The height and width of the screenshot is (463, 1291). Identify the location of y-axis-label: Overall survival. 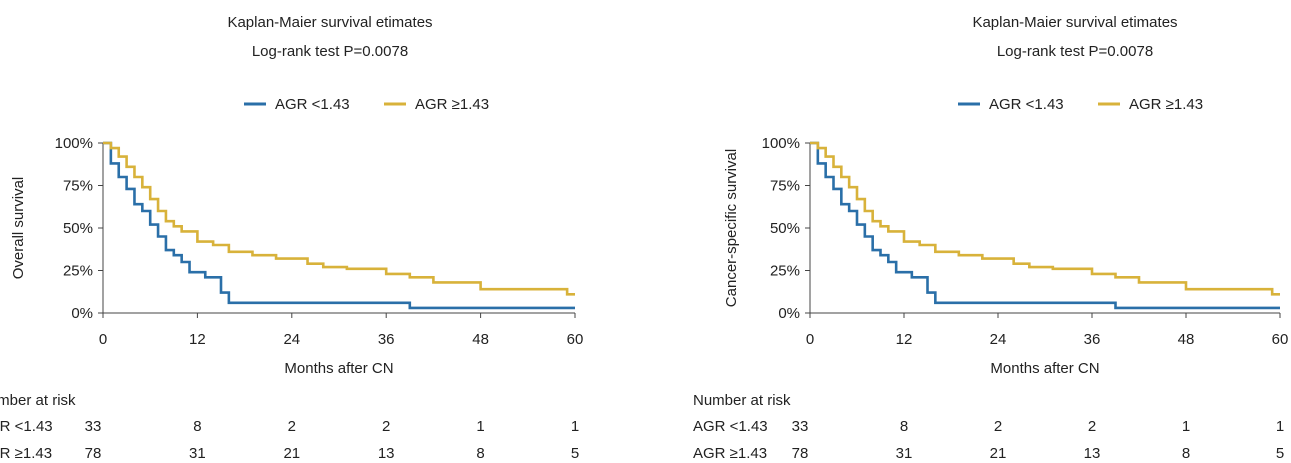
(18, 228).